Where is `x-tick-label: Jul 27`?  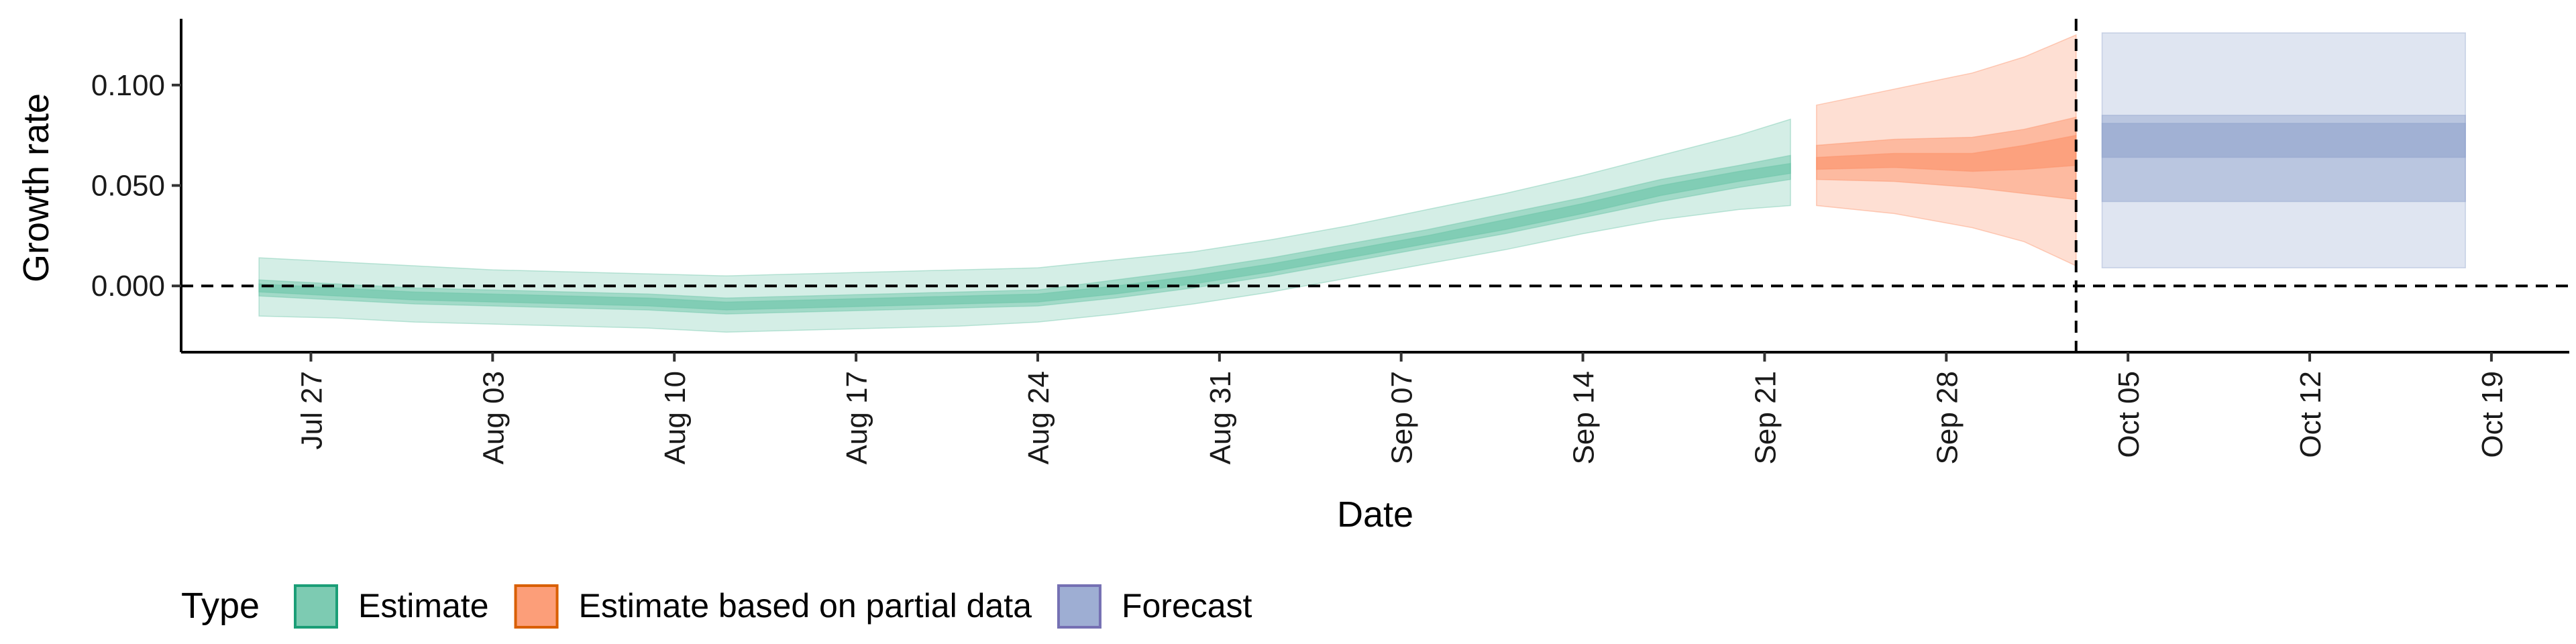 x-tick-label: Jul 27 is located at coordinates (312, 410).